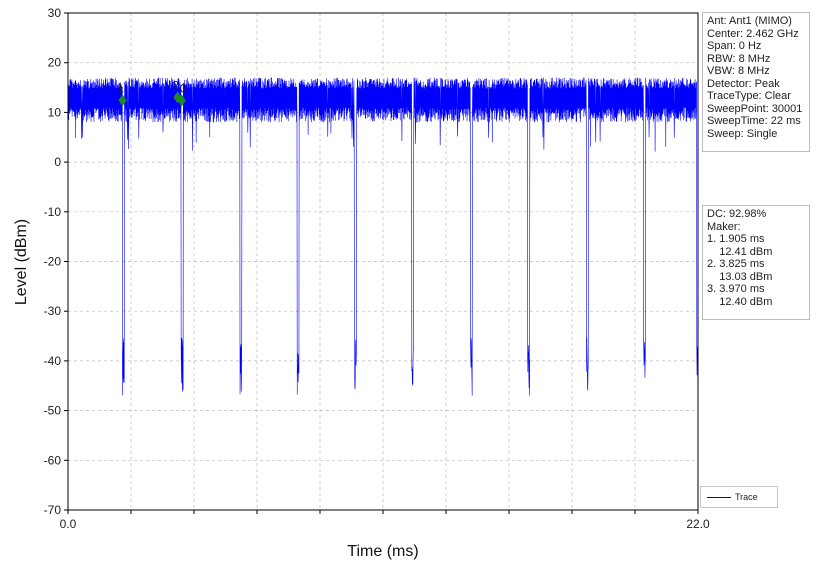 This screenshot has height=565, width=817. Describe the element at coordinates (53, 311) in the screenshot. I see `y-tick-label-6: -30` at that location.